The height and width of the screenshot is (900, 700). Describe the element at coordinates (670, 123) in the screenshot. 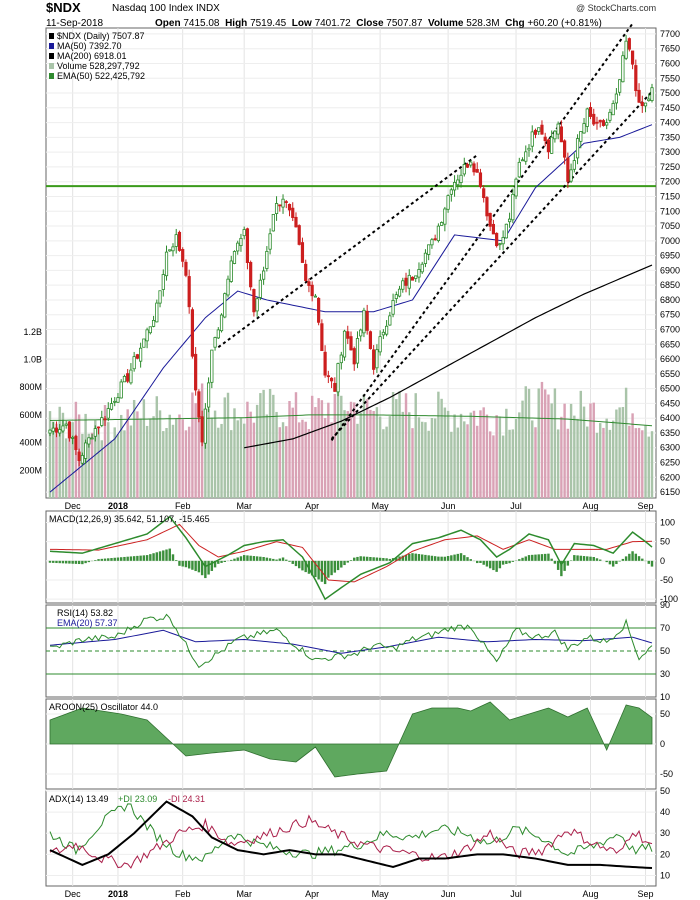

I see `price-y-tick-label: 7400` at that location.